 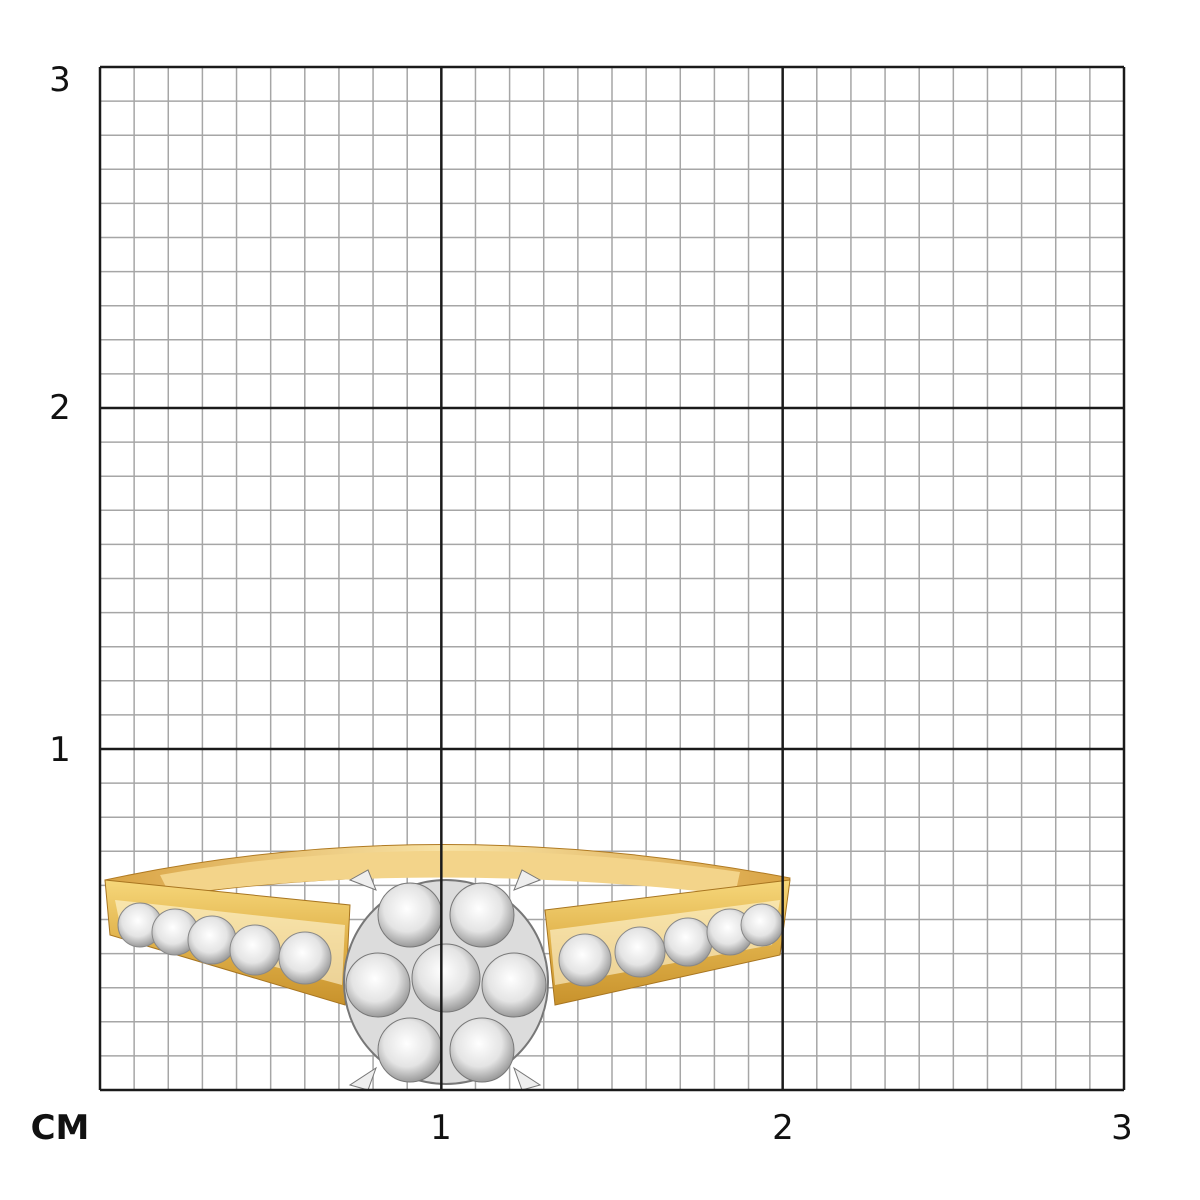 I want to click on ring-image, so click(x=447, y=967).